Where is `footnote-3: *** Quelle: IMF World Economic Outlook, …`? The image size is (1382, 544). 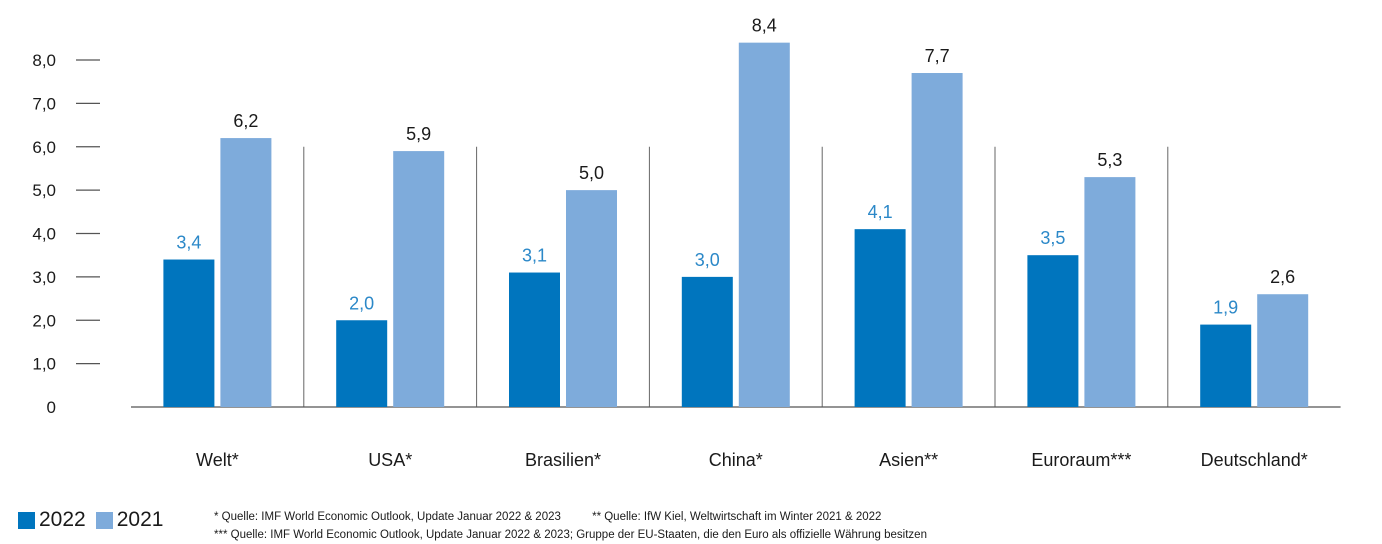
footnote-3: *** Quelle: IMF World Economic Outlook, … is located at coordinates (570, 535).